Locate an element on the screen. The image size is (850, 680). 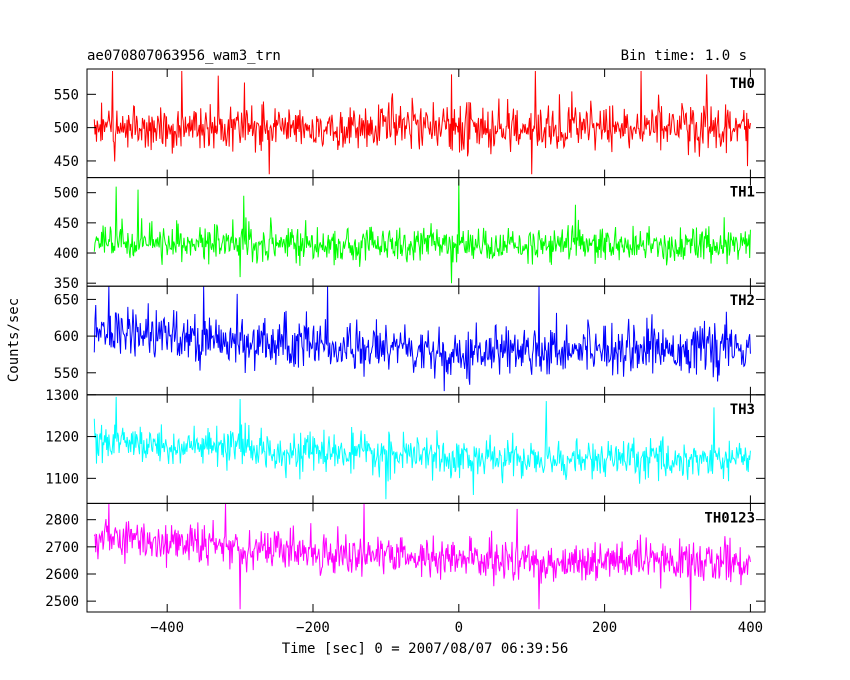
panel-th0123: 2500 2600 2700 2800 TH0123 is located at coordinates (405, 557).